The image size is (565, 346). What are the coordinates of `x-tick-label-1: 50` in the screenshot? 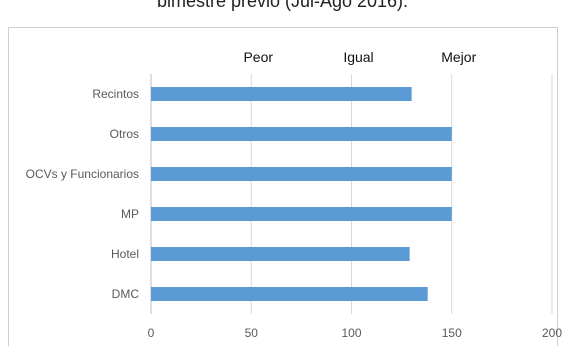 It's located at (252, 333).